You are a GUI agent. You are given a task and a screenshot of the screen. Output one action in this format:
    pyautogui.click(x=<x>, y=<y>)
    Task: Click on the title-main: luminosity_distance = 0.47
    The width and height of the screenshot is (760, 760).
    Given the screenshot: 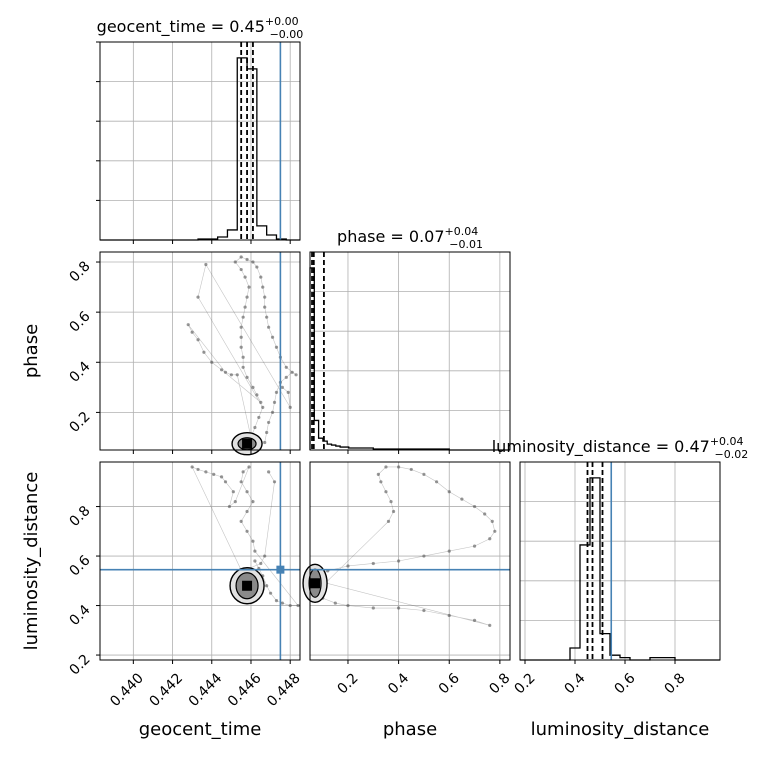 What is the action you would take?
    pyautogui.click(x=601, y=447)
    